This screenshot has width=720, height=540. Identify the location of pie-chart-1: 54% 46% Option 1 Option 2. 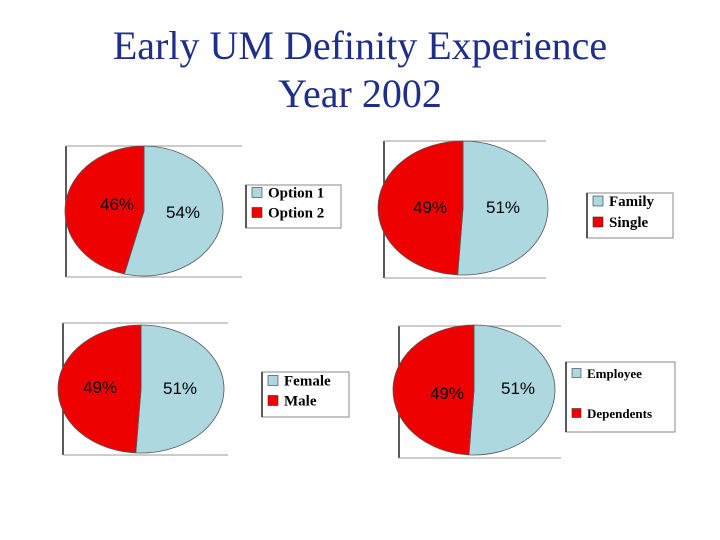
(203, 211).